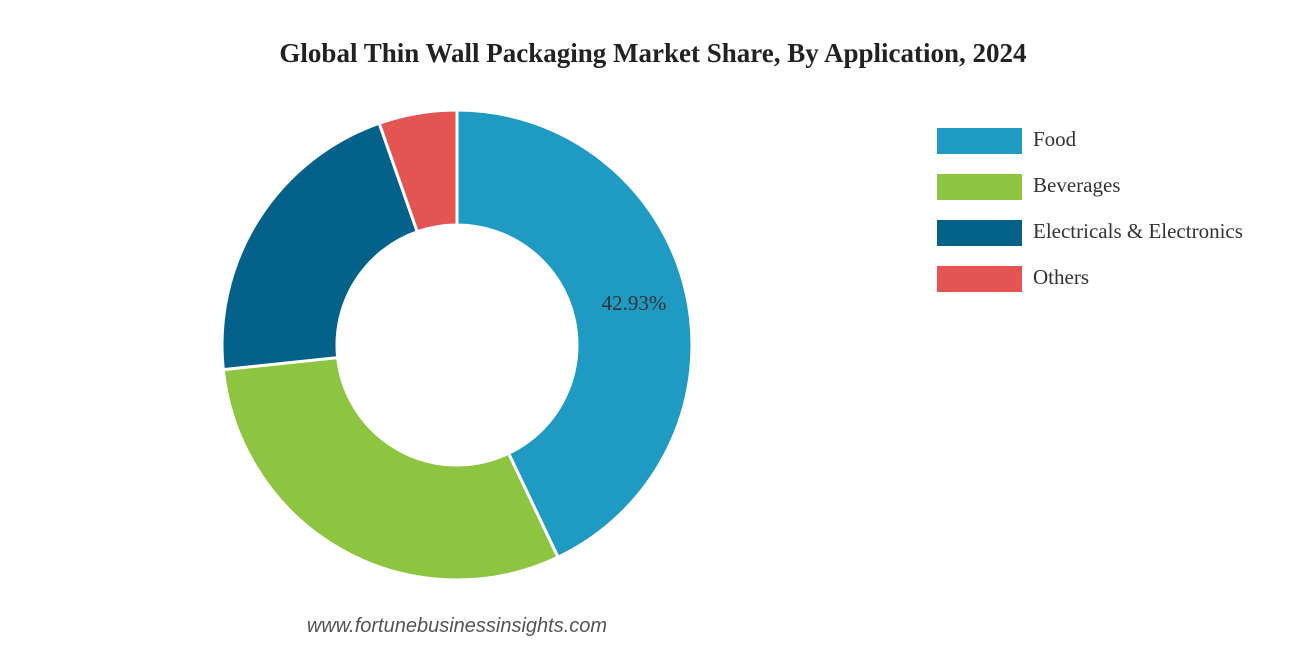 This screenshot has height=650, width=1306. I want to click on source: www.fortunebusinessinsights.com, so click(457, 626).